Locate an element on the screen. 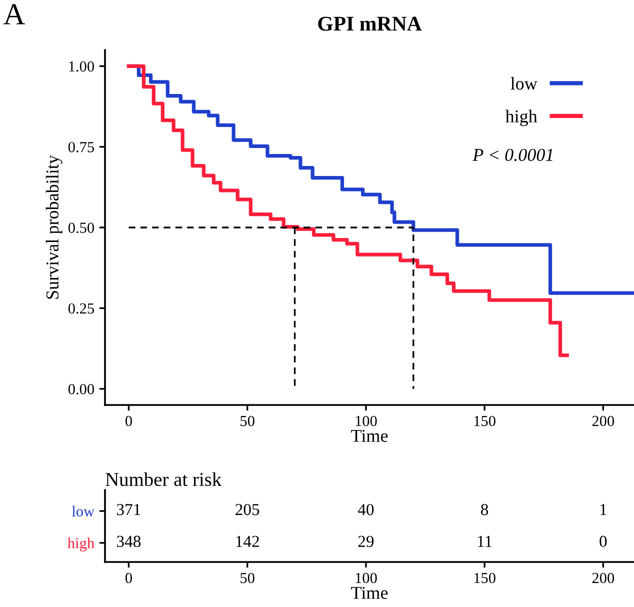 The width and height of the screenshot is (634, 607). data-label: 11 is located at coordinates (485, 541).